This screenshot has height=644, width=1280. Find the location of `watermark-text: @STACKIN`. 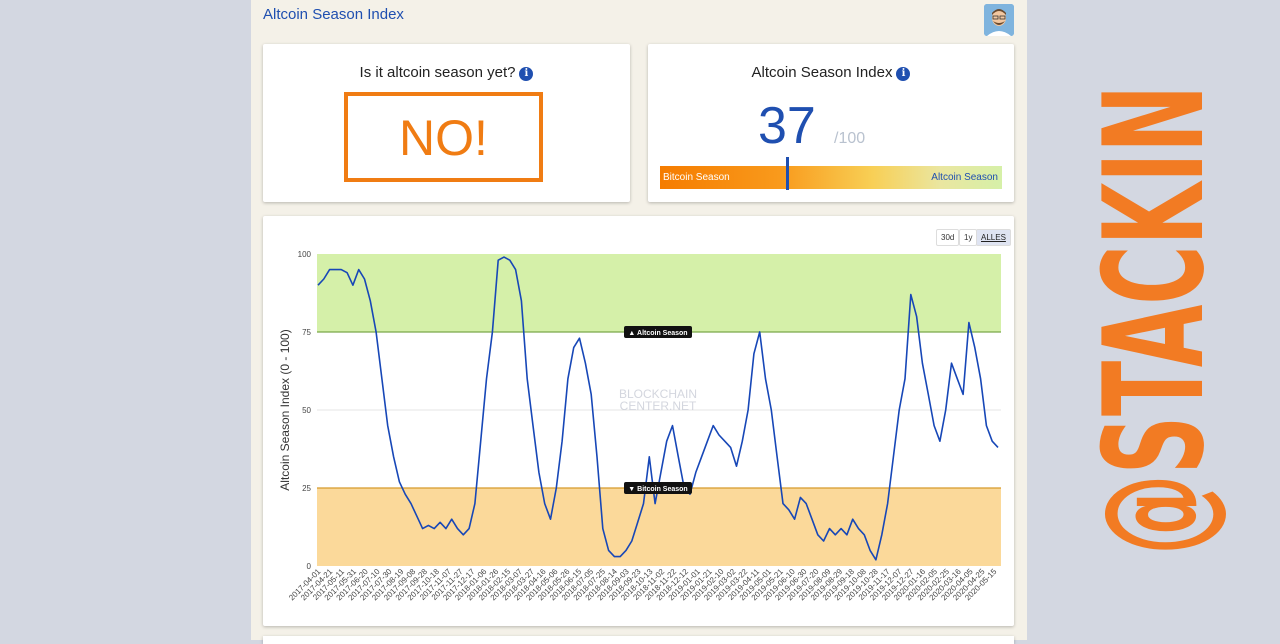

watermark-text: @STACKIN is located at coordinates (1162, 320).